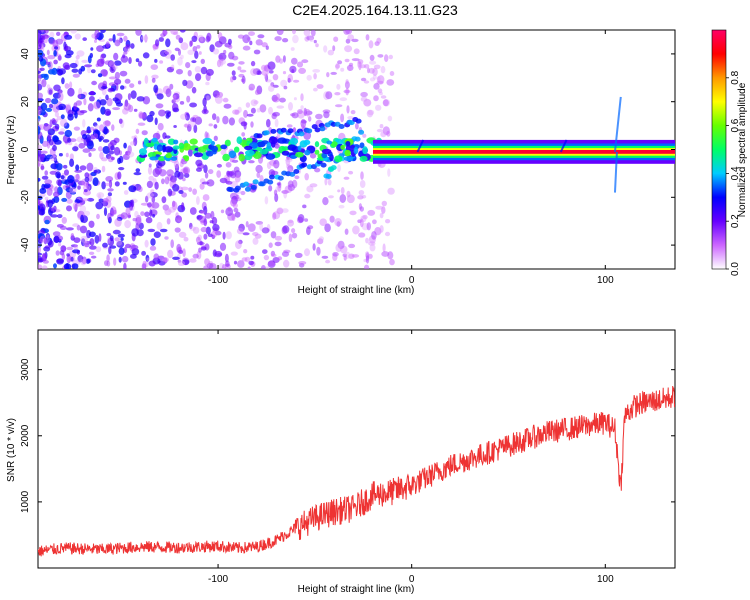  I want to click on spectrogram-y-tick-label: -20, so click(25, 197).